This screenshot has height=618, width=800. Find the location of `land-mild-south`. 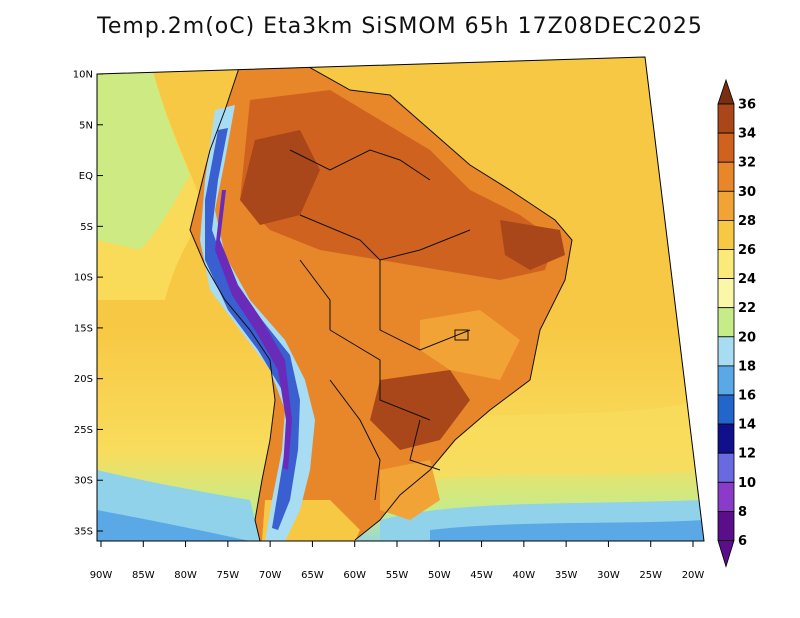

land-mild-south is located at coordinates (410, 490).